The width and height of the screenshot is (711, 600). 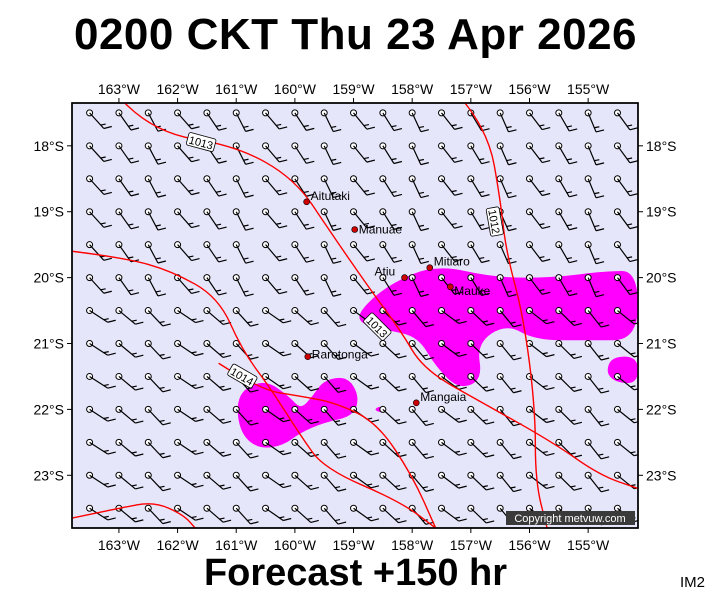 I want to click on station-mauke: Mauke, so click(x=469, y=290).